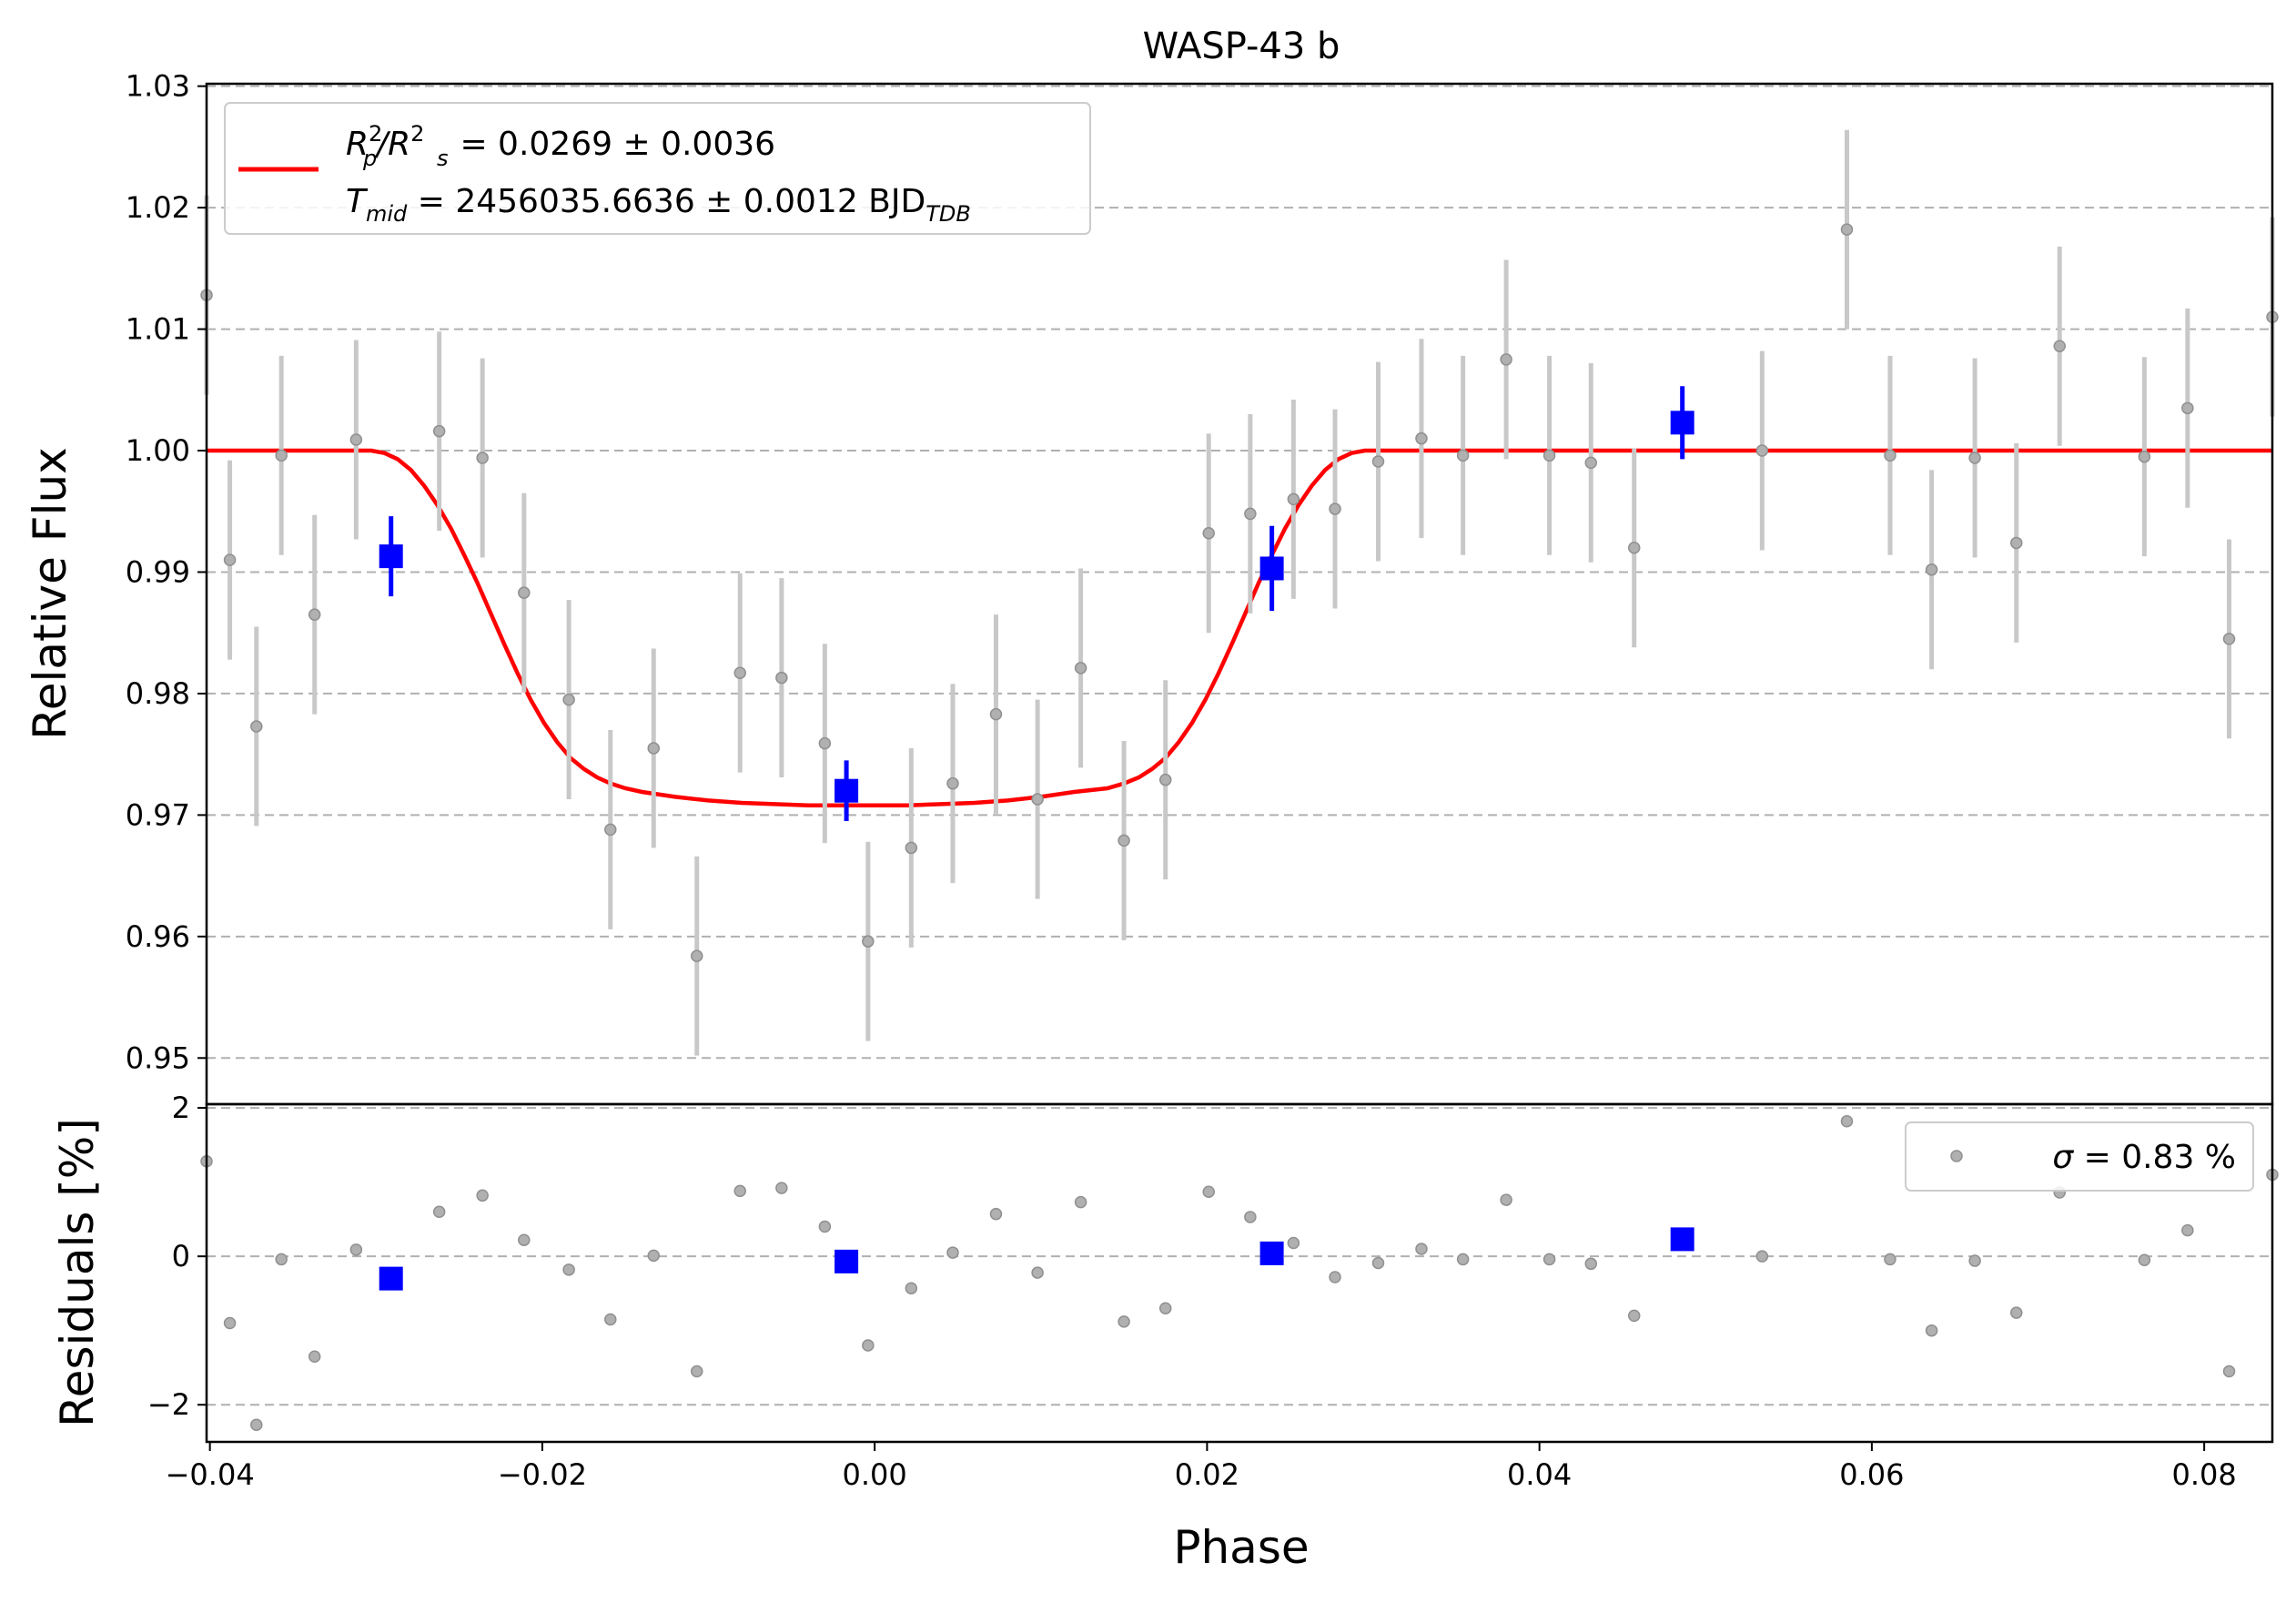 The height and width of the screenshot is (1603, 2296). I want to click on chart-title: WASP-43 b, so click(1242, 46).